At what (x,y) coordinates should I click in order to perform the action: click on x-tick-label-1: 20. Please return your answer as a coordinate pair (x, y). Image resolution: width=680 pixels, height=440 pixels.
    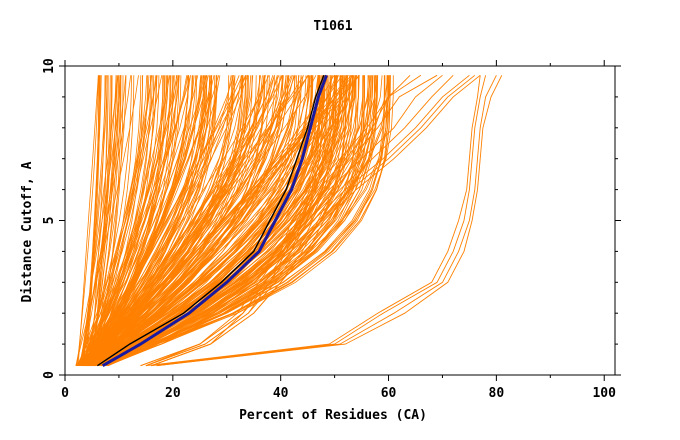
    Looking at the image, I should click on (173, 393).